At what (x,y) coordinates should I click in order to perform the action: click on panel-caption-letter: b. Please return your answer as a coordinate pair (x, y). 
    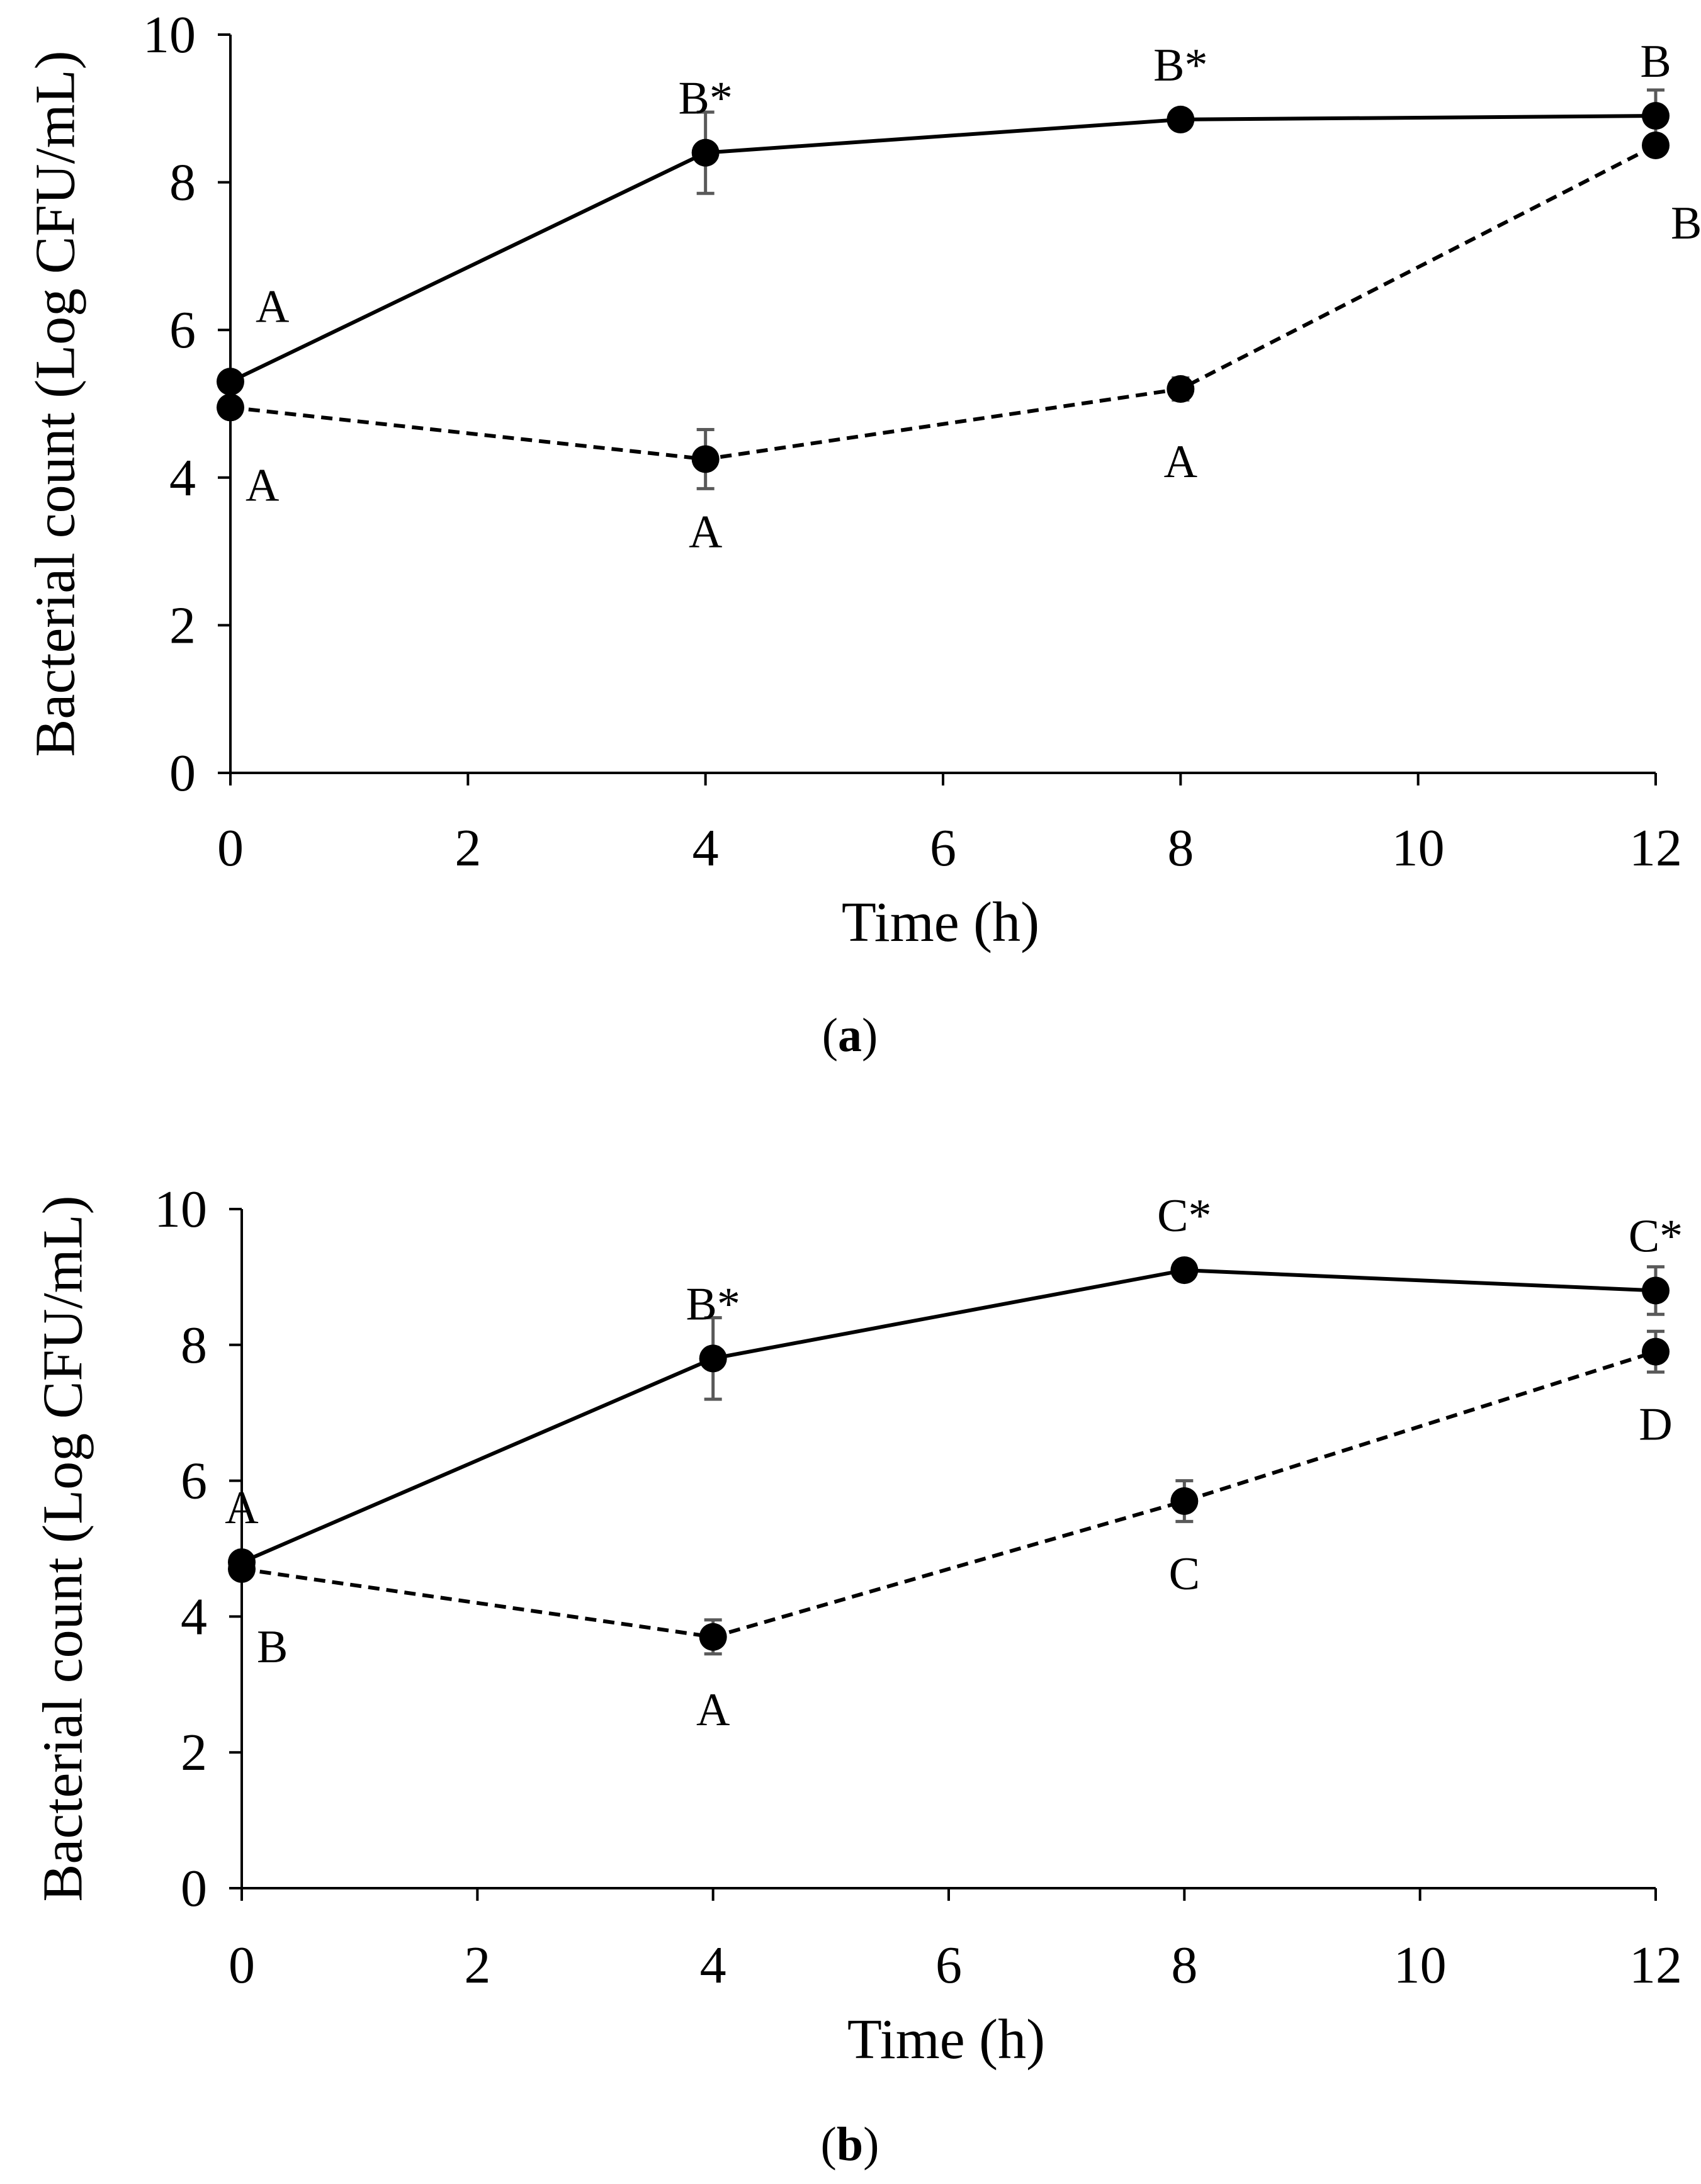
    Looking at the image, I should click on (850, 2144).